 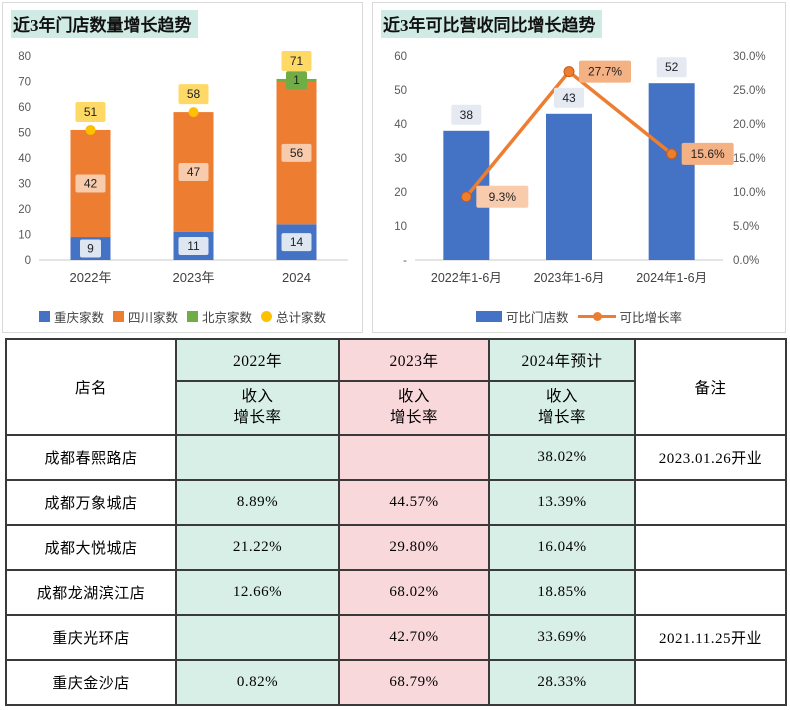 I want to click on store-name-cell: 成都龙湖滨江店, so click(x=91, y=592).